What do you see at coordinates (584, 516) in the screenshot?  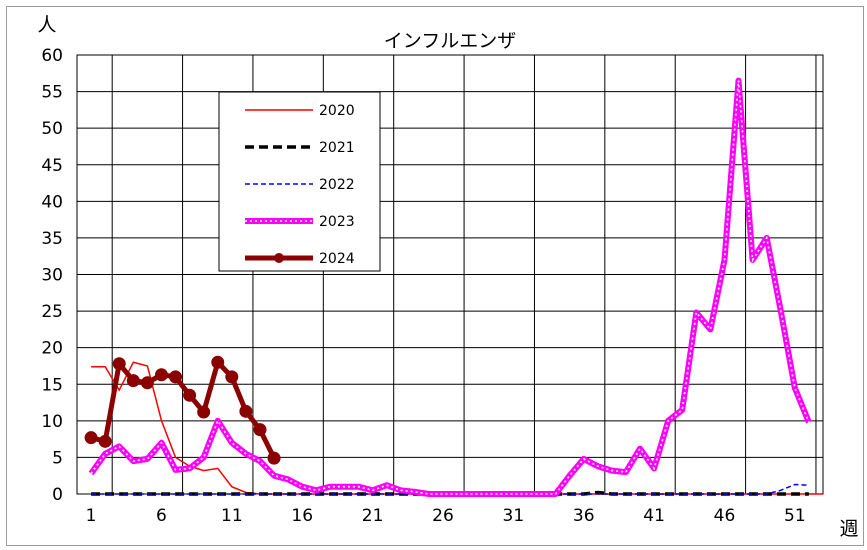 I see `x-tick-label: 36` at bounding box center [584, 516].